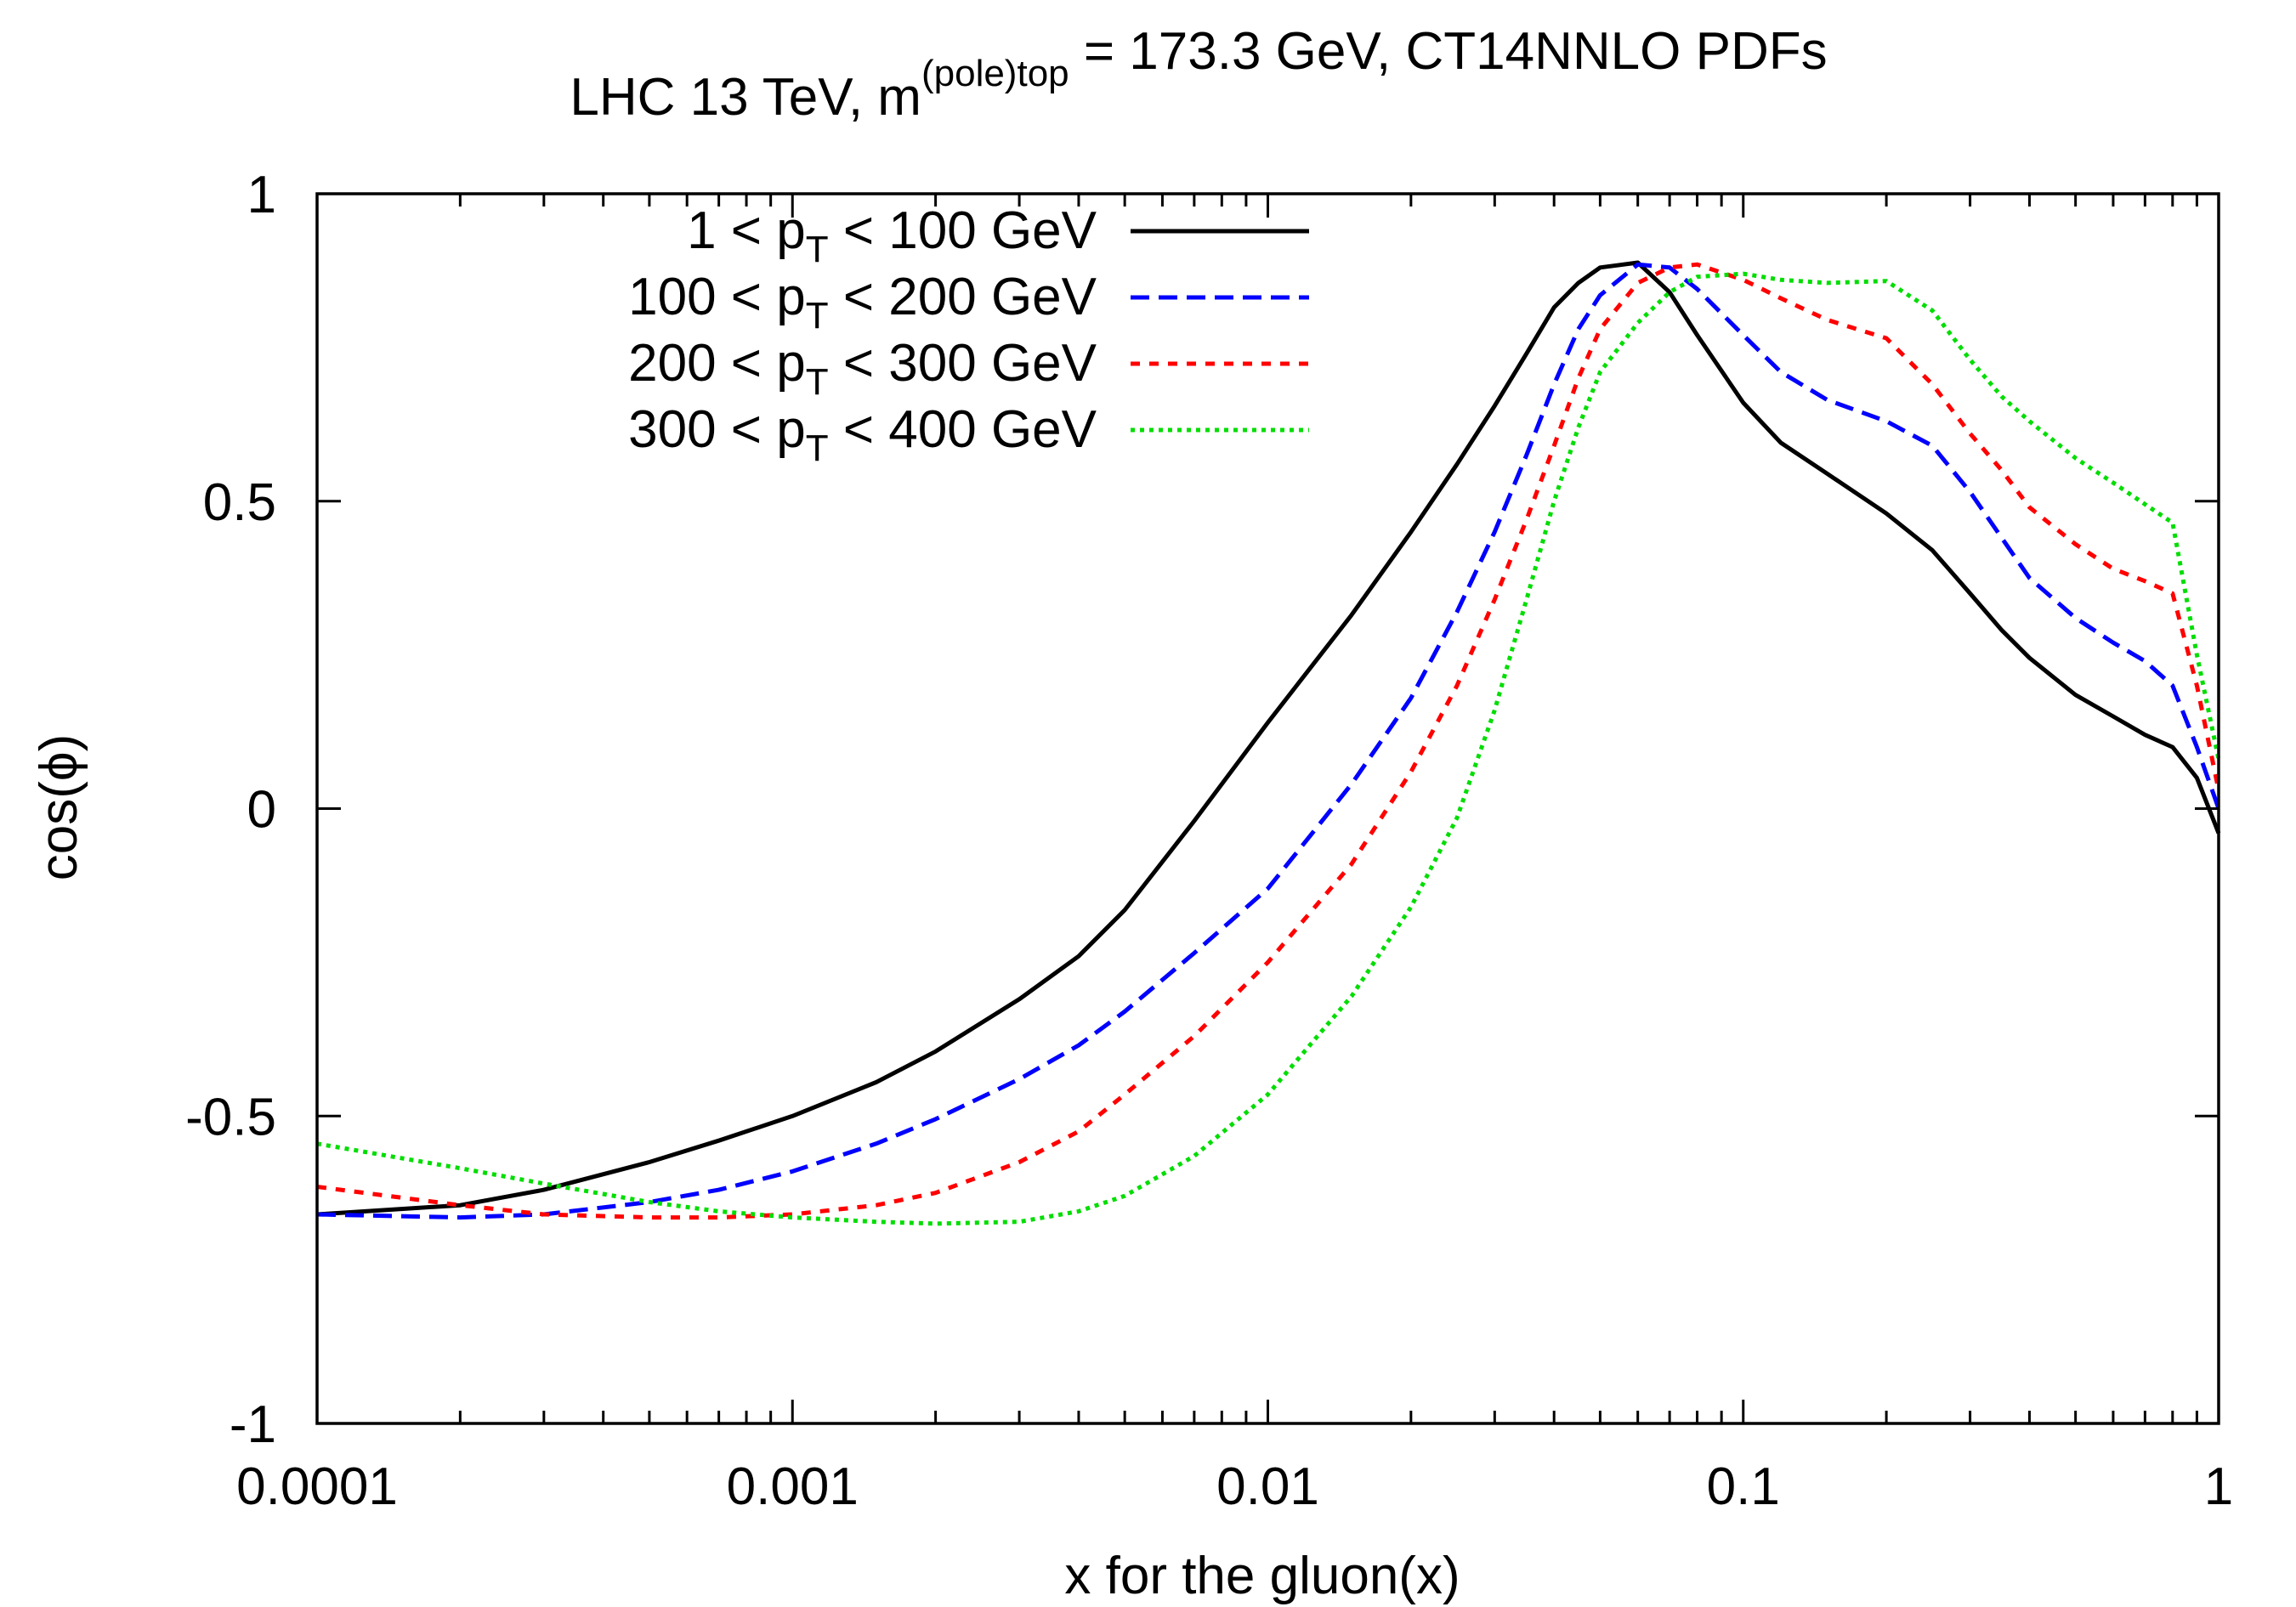  I want to click on x-tick-label: 0.0001, so click(317, 1486).